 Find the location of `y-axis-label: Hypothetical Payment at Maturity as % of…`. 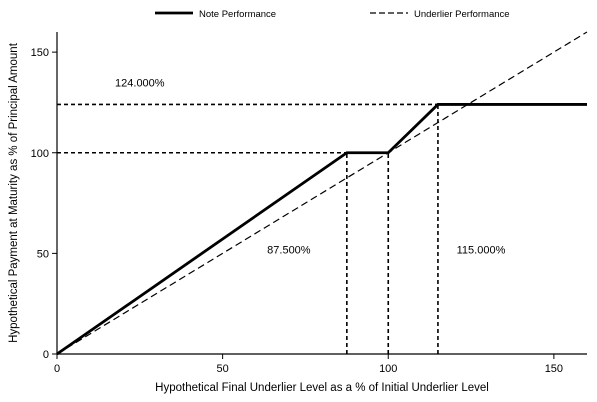

y-axis-label: Hypothetical Payment at Maturity as % of… is located at coordinates (14, 192).